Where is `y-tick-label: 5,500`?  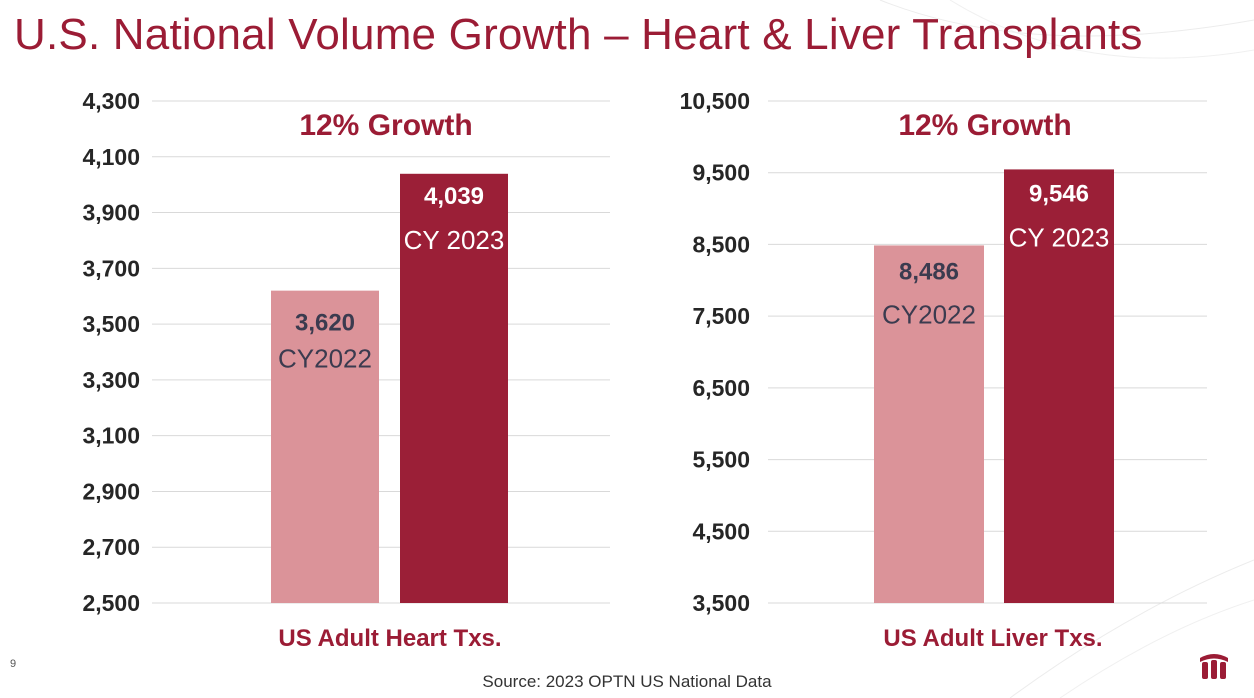
y-tick-label: 5,500 is located at coordinates (721, 460).